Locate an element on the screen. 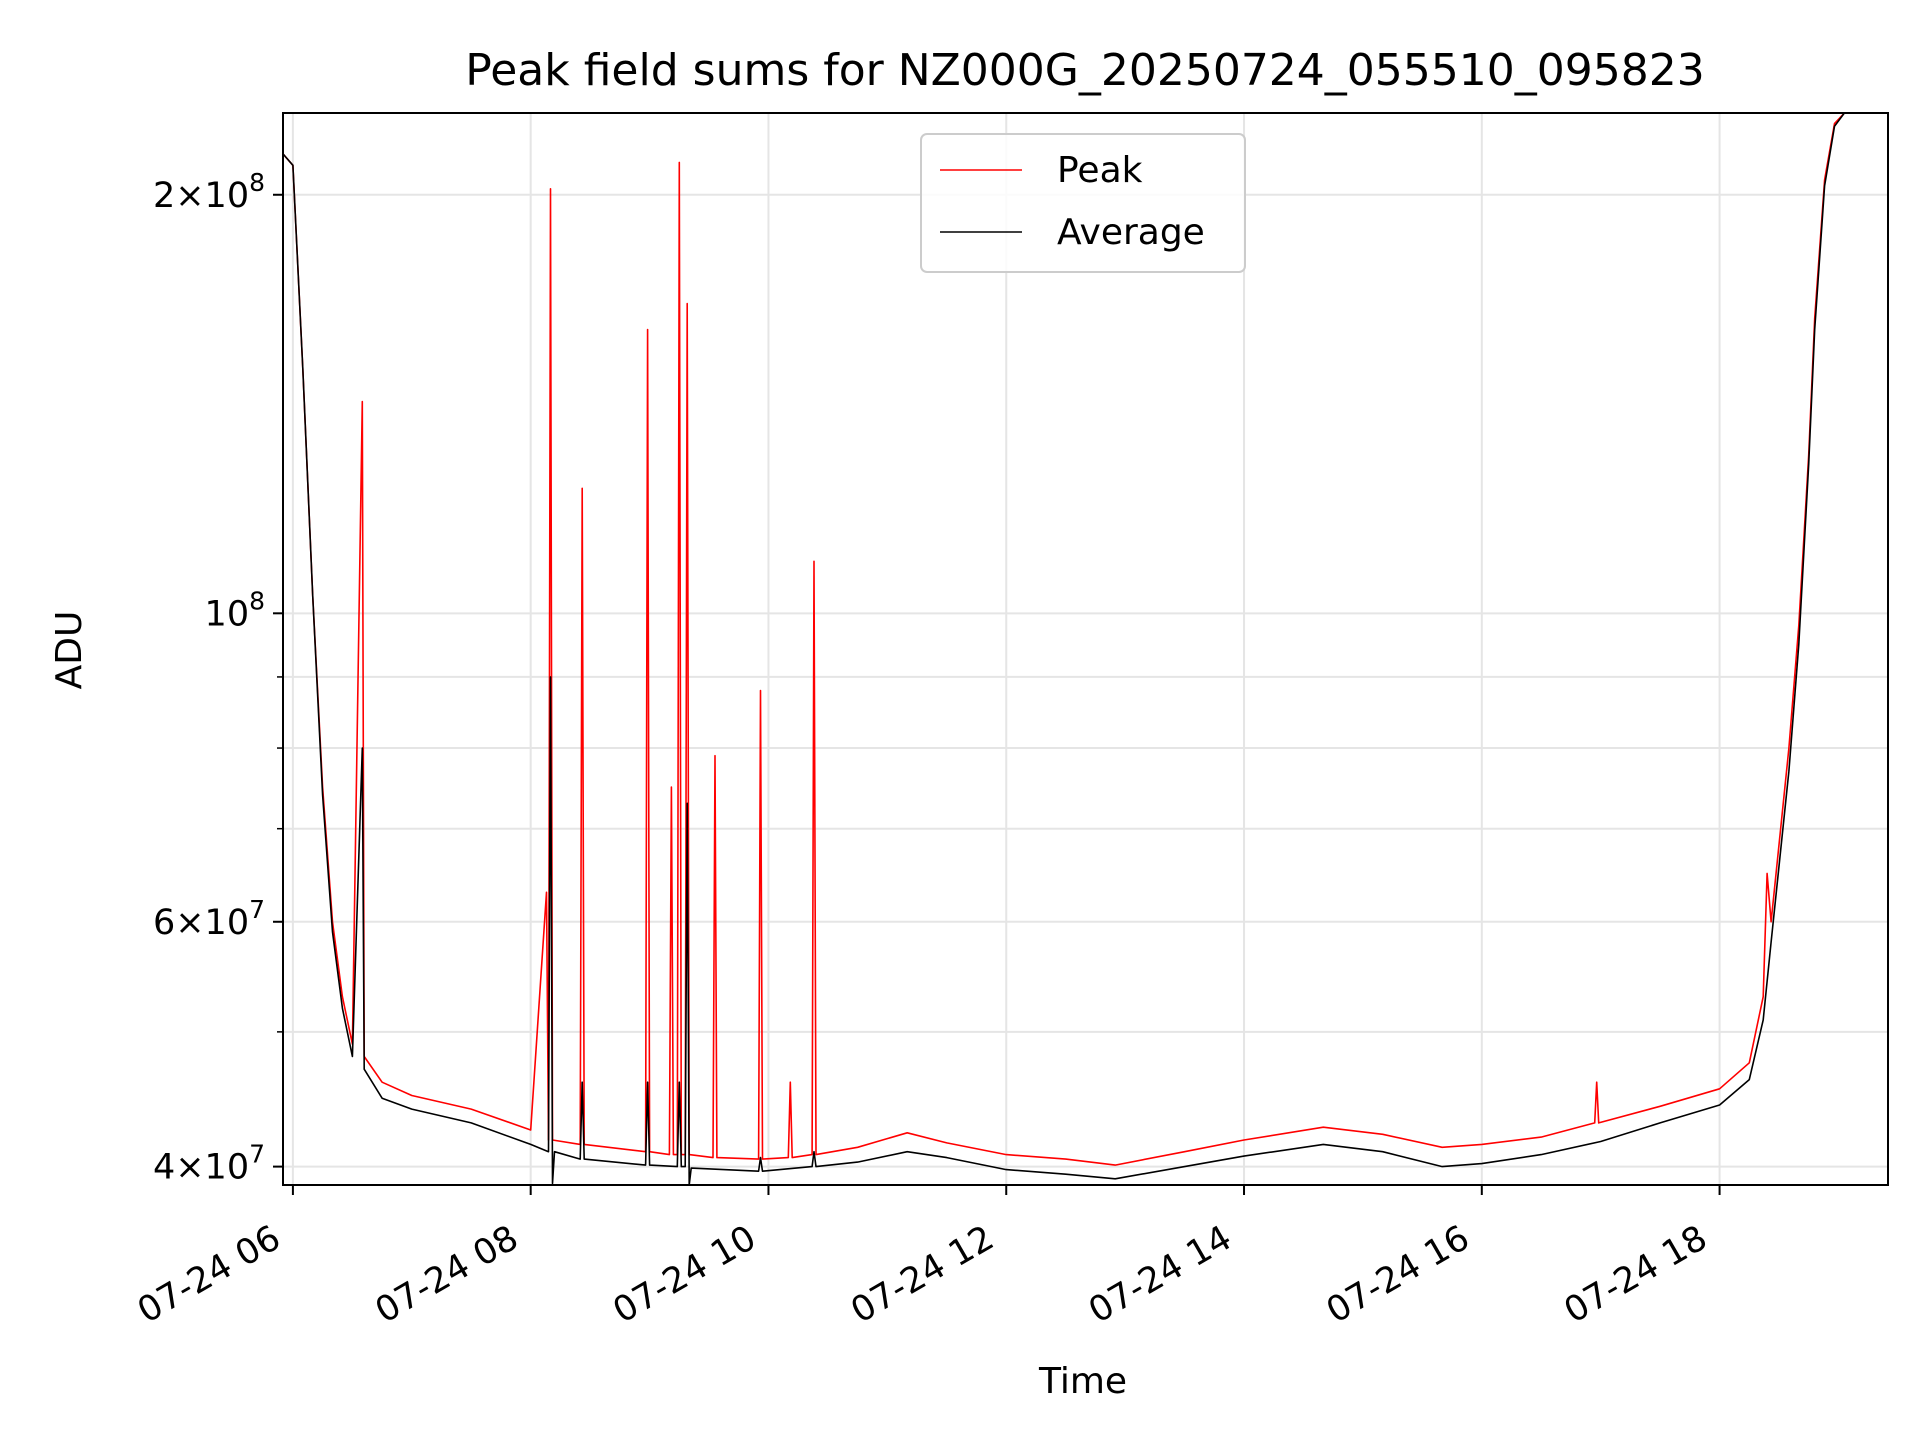 This screenshot has width=1920, height=1440. legend-box is located at coordinates (1083, 203).